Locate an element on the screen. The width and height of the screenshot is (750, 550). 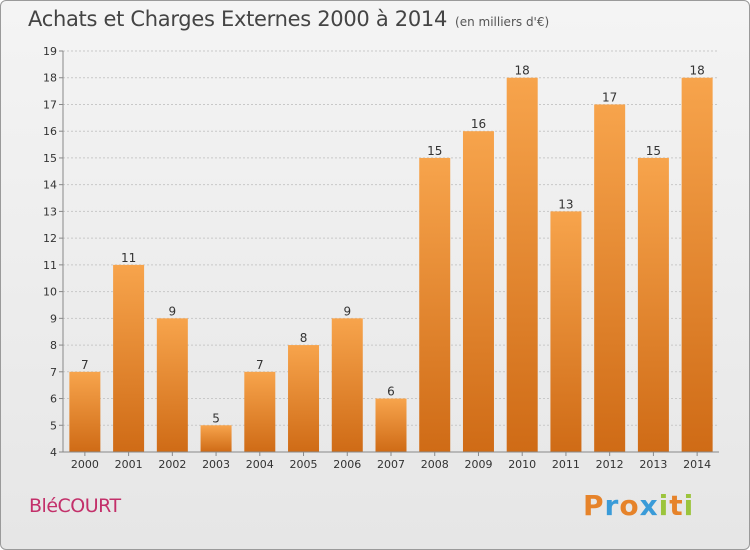
x-tick-label-2002: 2002 is located at coordinates (172, 464).